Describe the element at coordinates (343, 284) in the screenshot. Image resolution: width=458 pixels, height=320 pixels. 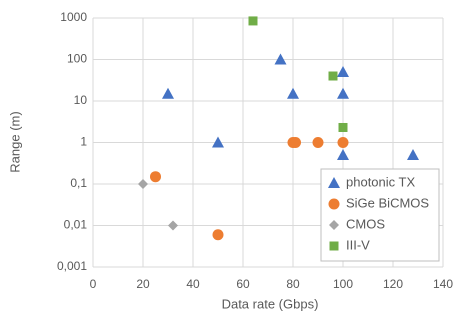
I see `x-tick-label: 100` at that location.